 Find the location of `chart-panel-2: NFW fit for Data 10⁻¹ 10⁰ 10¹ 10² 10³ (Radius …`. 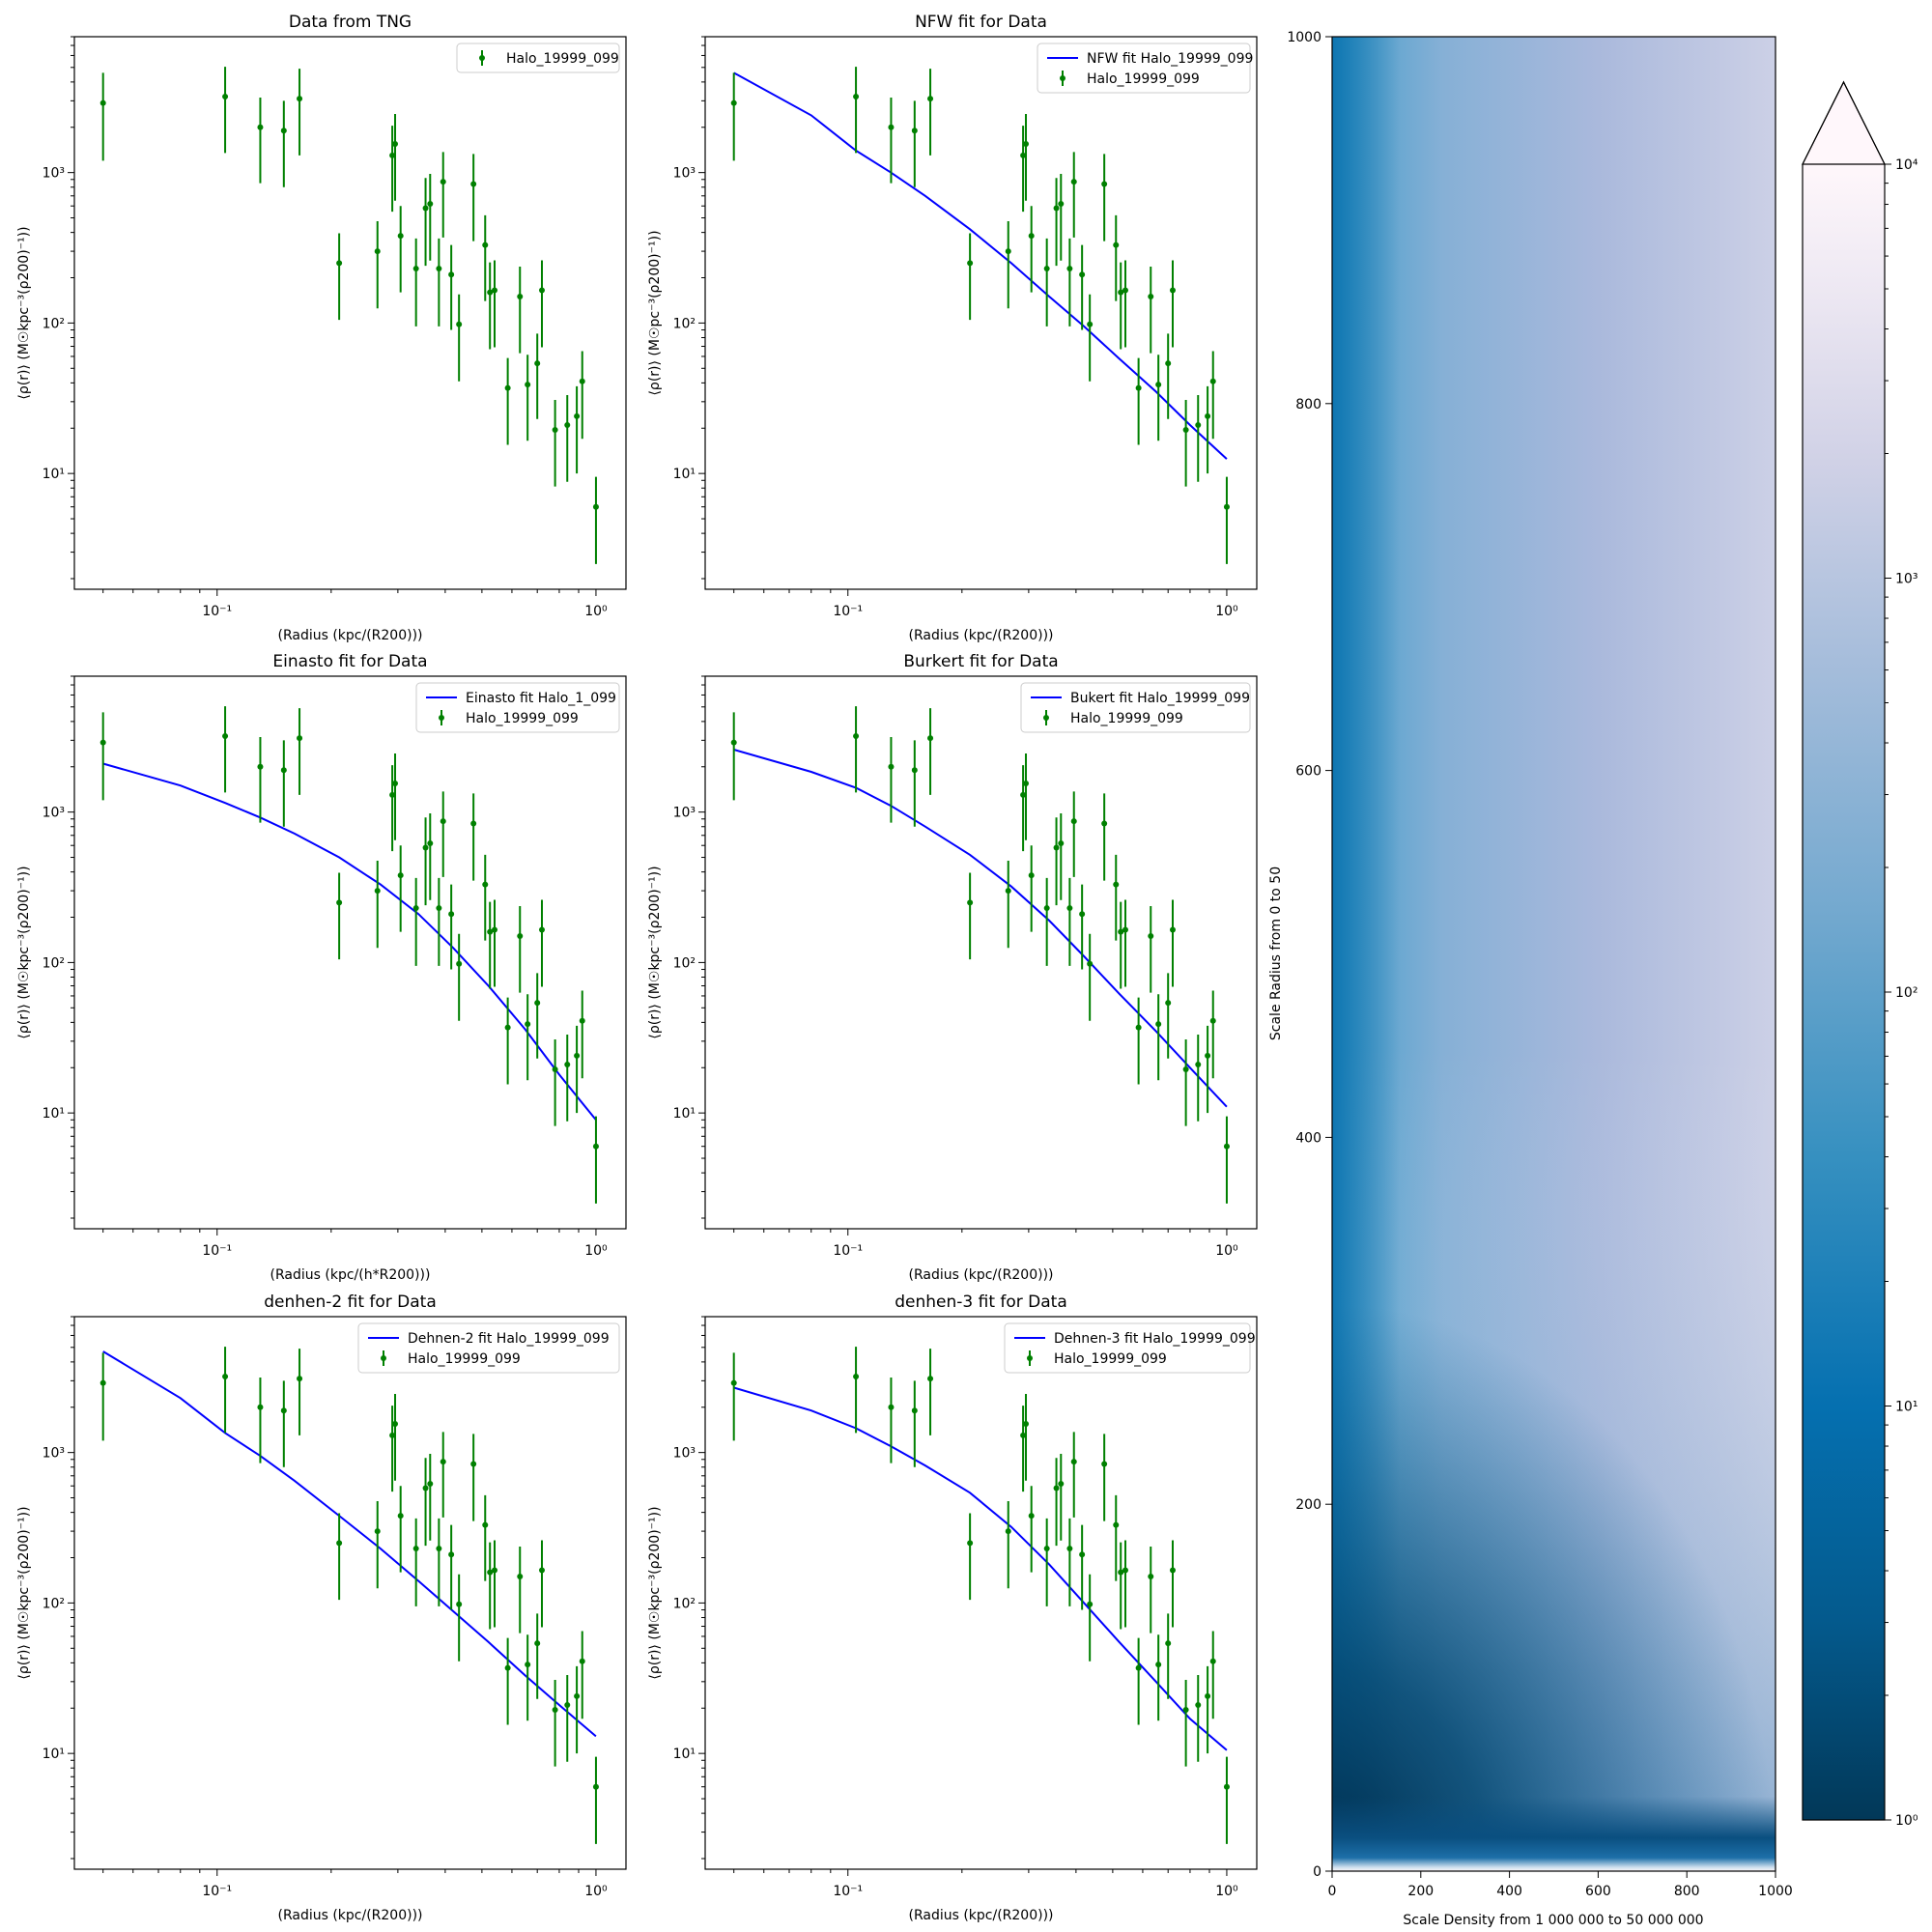

chart-panel-2: NFW fit for Data 10⁻¹ 10⁰ 10¹ 10² 10³ (Radius … is located at coordinates (952, 328).